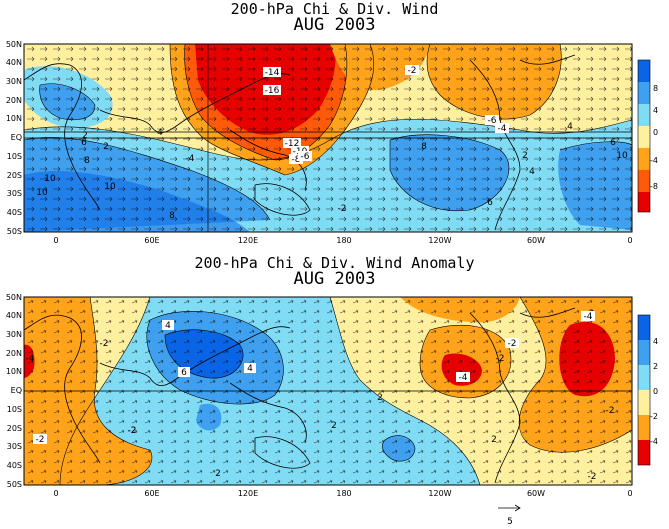  What do you see at coordinates (644, 390) in the screenshot?
I see `panel2-colorbar` at bounding box center [644, 390].